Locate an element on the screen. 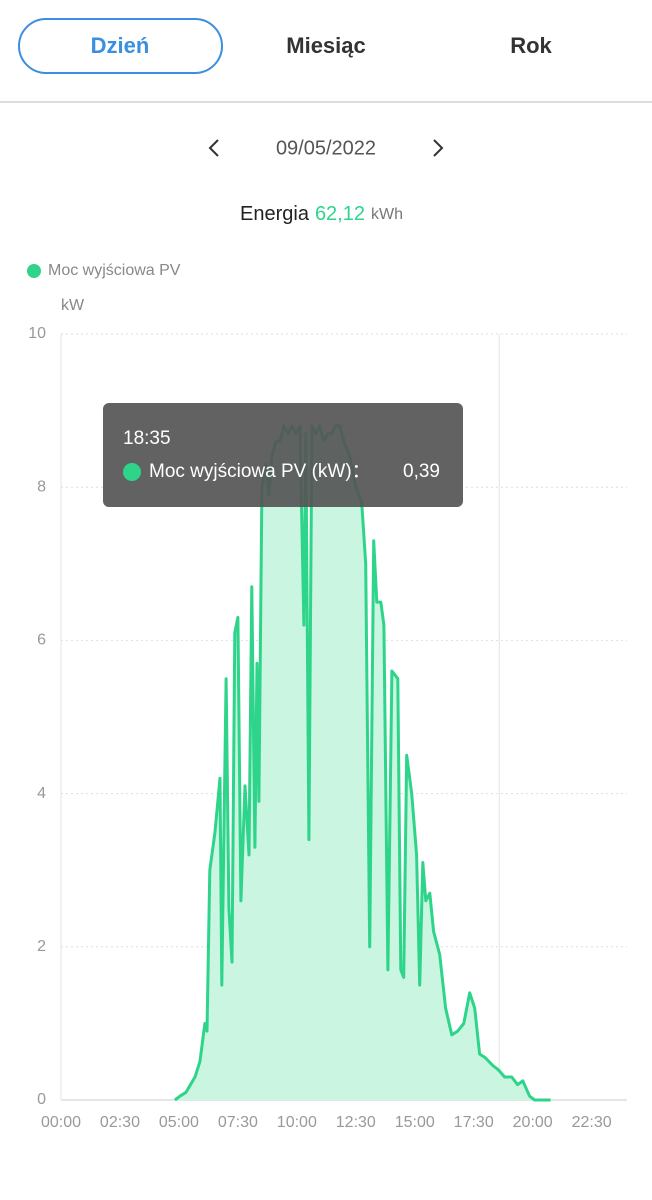 This screenshot has height=1200, width=652. tooltip-title: 18:35 is located at coordinates (147, 438).